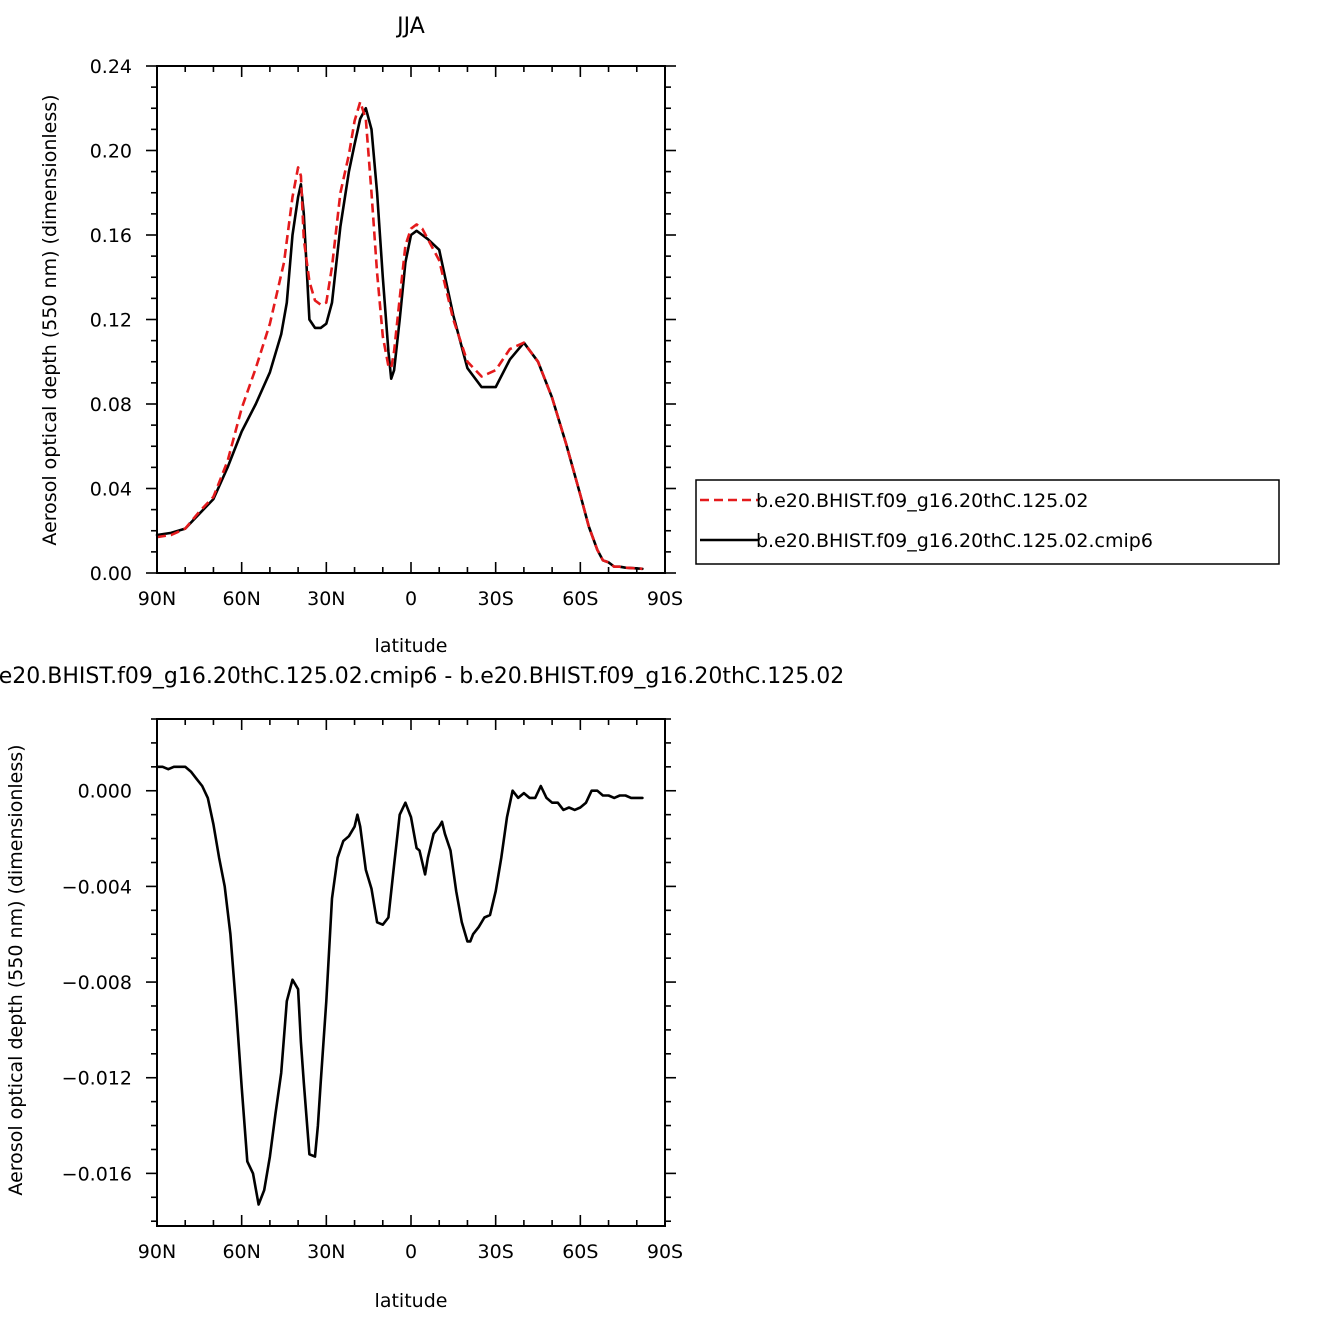 The height and width of the screenshot is (1319, 1319). I want to click on y-tick-label: 0.16, so click(111, 236).